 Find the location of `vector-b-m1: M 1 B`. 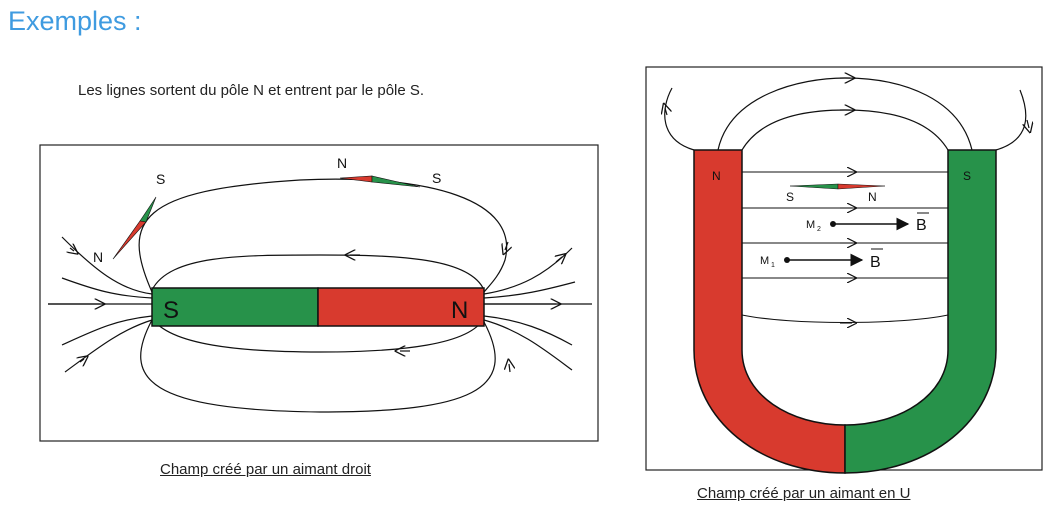

vector-b-m1: M 1 B is located at coordinates (821, 259).